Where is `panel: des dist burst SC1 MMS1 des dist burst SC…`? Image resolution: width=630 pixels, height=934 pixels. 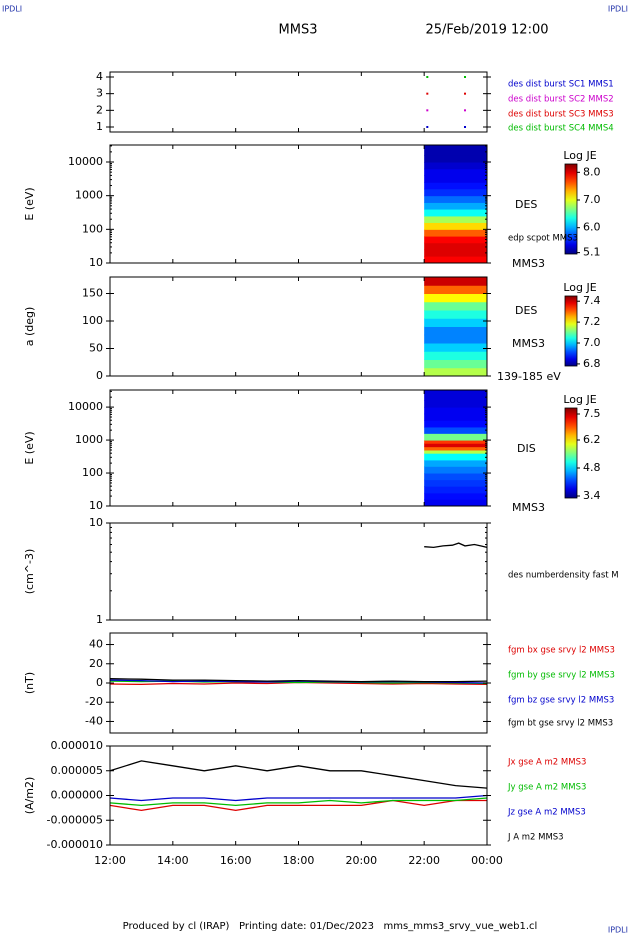
panel: des dist burst SC1 MMS1 des dist burst SC… is located at coordinates (355, 102).